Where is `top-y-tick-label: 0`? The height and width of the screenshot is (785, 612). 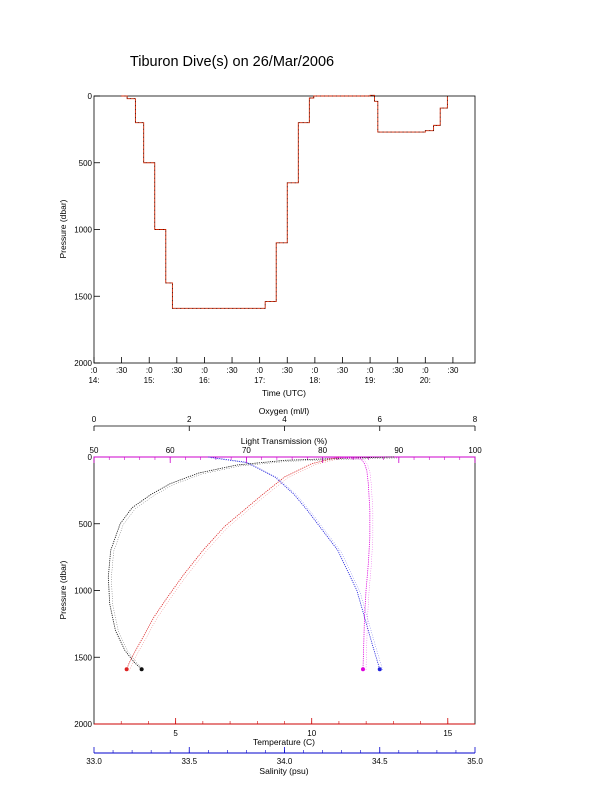 top-y-tick-label: 0 is located at coordinates (90, 96).